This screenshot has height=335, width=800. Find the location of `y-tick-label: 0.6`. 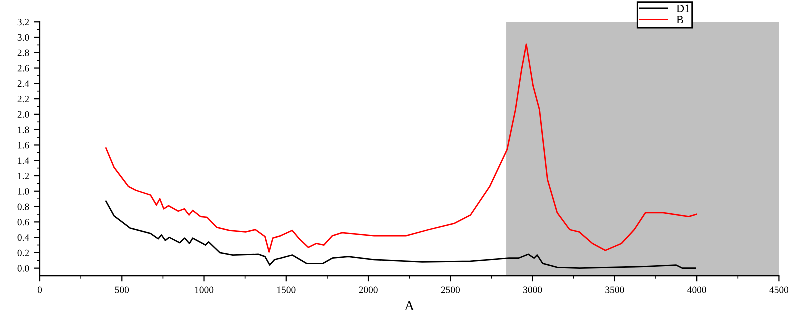

y-tick-label: 0.6 is located at coordinates (24, 222).